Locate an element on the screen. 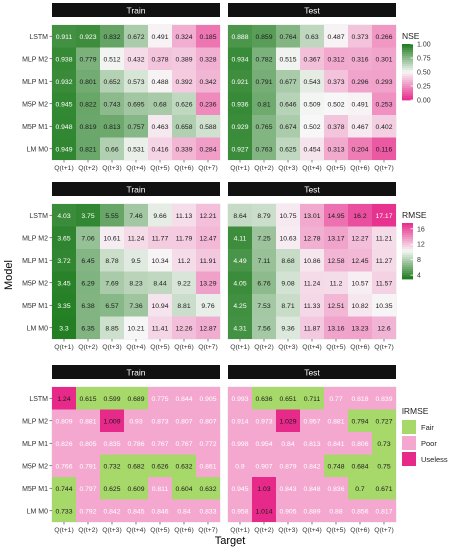 The height and width of the screenshot is (550, 459). x-axis-title: Target is located at coordinates (230, 541).